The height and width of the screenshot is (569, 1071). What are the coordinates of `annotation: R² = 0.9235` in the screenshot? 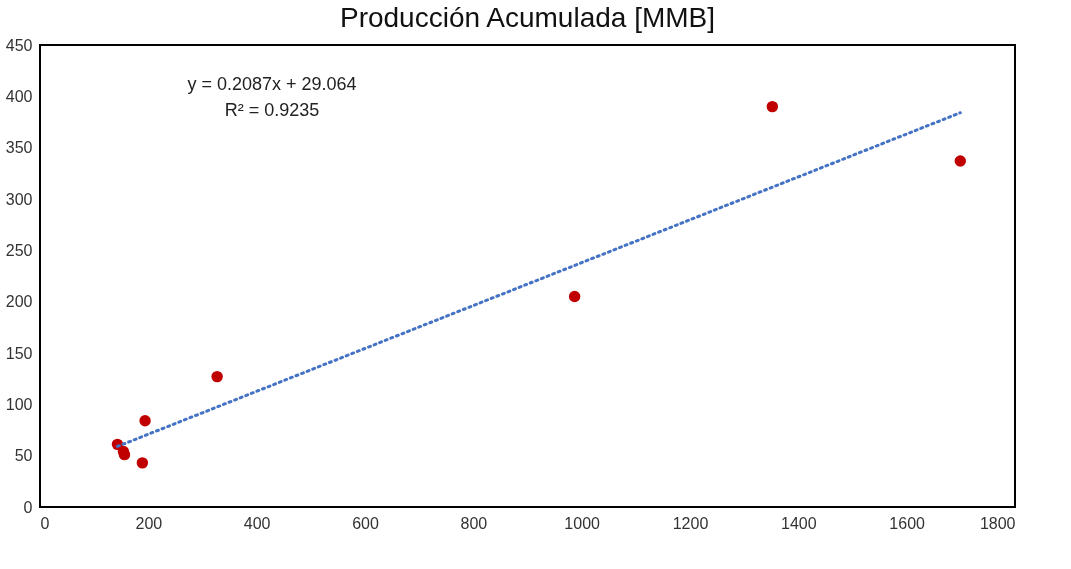 It's located at (272, 110).